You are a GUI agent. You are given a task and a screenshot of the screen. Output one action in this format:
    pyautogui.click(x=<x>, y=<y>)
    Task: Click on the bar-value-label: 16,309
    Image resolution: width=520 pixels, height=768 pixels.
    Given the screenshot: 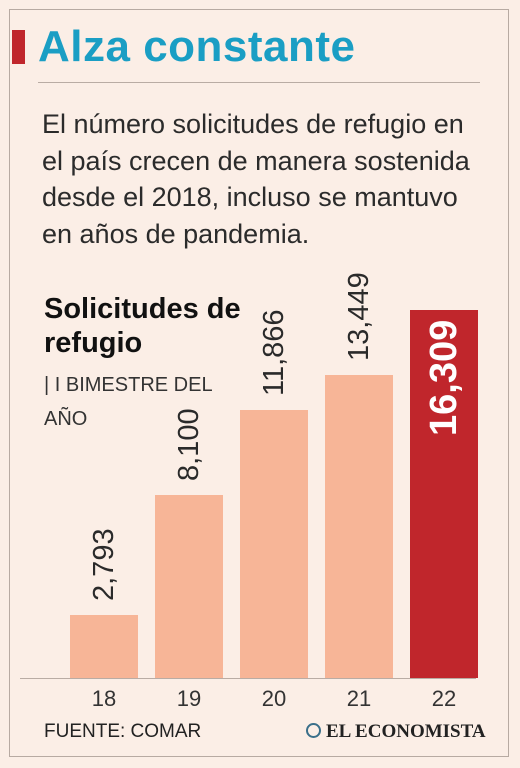 What is the action you would take?
    pyautogui.click(x=444, y=377)
    